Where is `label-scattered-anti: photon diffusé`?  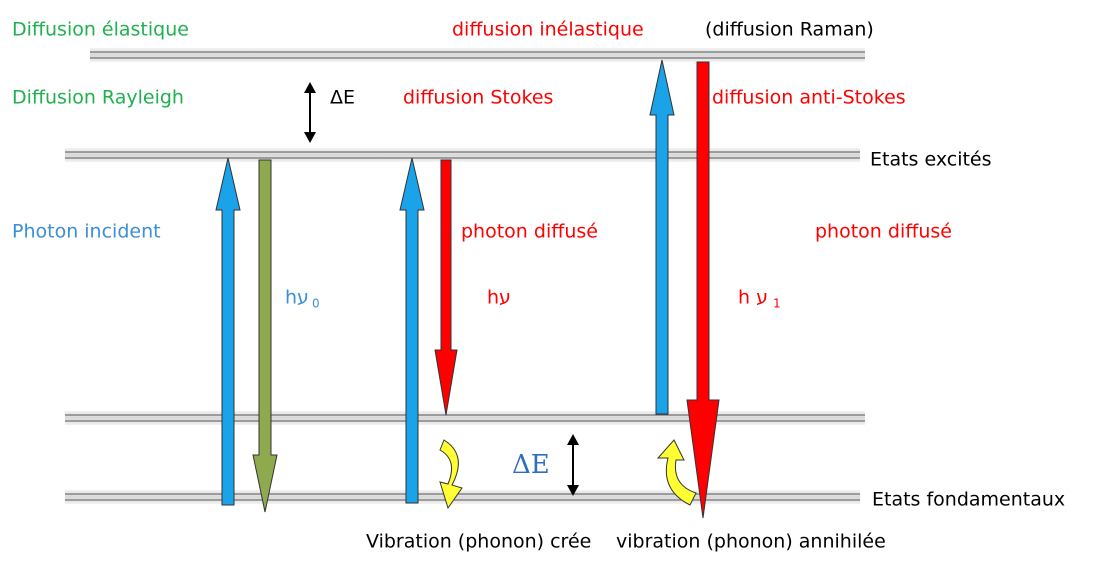 label-scattered-anti: photon diffusé is located at coordinates (883, 232).